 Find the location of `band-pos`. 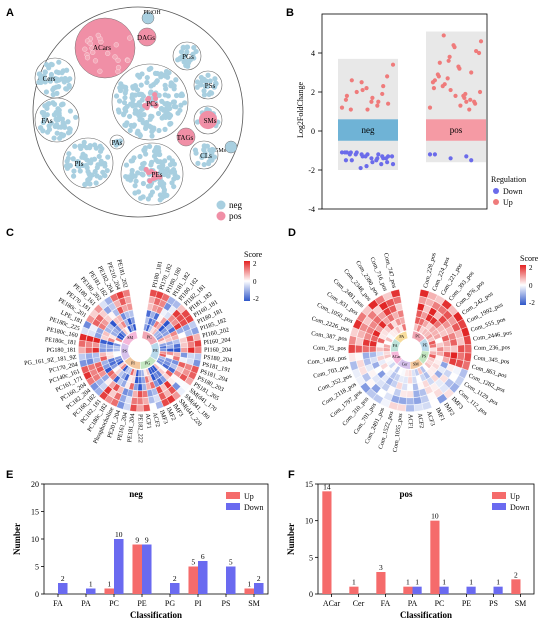

band-pos is located at coordinates (456, 130).